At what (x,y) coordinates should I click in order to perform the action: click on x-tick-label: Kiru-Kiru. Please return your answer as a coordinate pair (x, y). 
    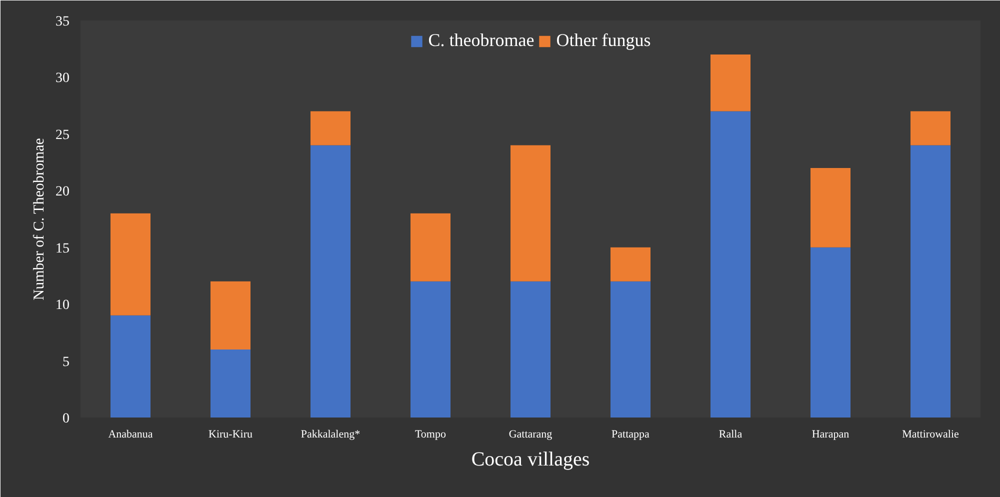
    Looking at the image, I should click on (230, 434).